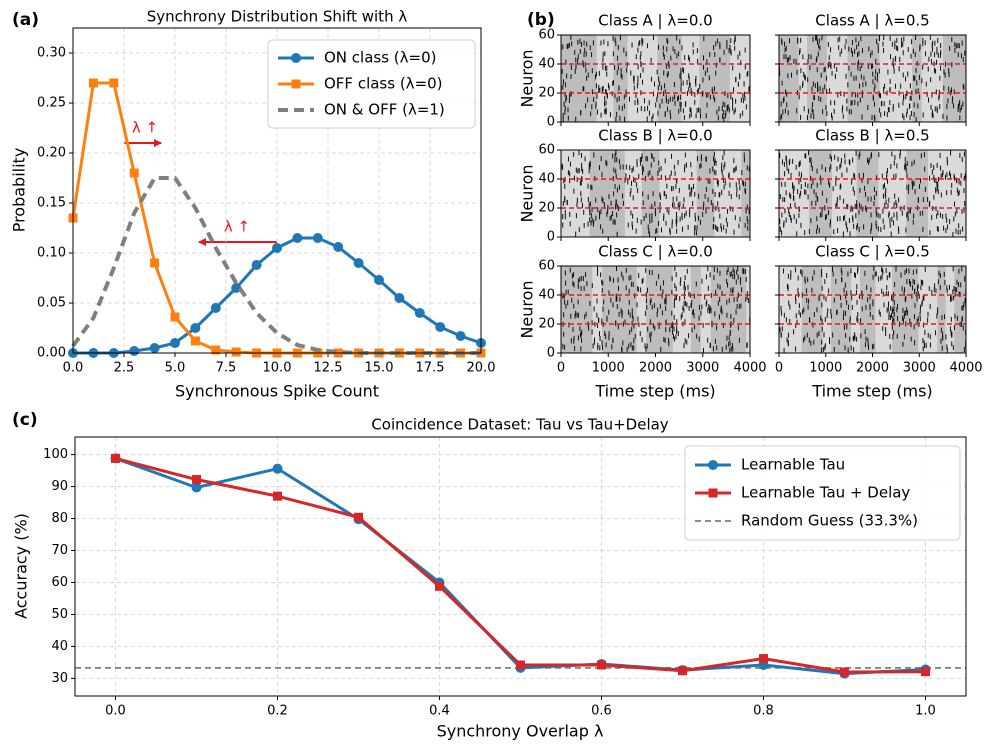 Image resolution: width=996 pixels, height=754 pixels. Describe the element at coordinates (380, 58) in the screenshot. I see `legend-label: ON class (λ=0)` at that location.